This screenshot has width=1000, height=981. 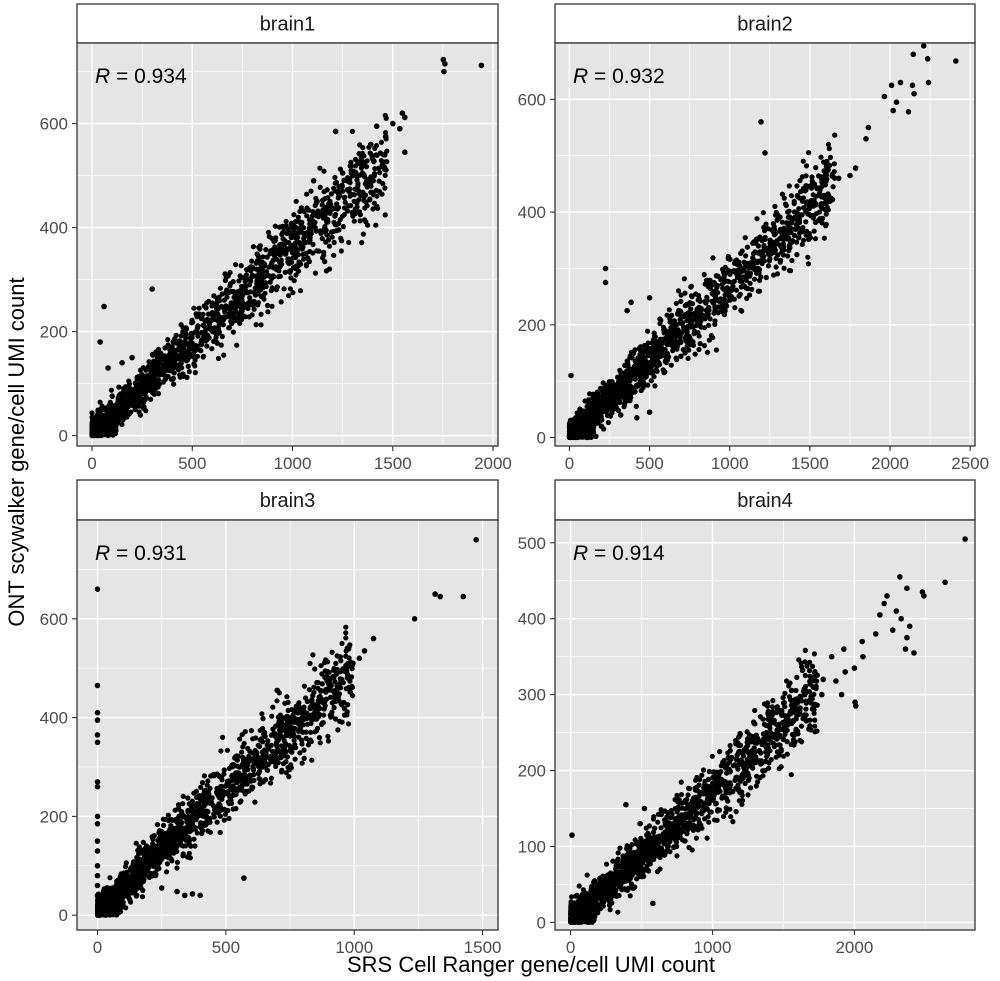 I want to click on y-tick-label: 0, so click(x=541, y=438).